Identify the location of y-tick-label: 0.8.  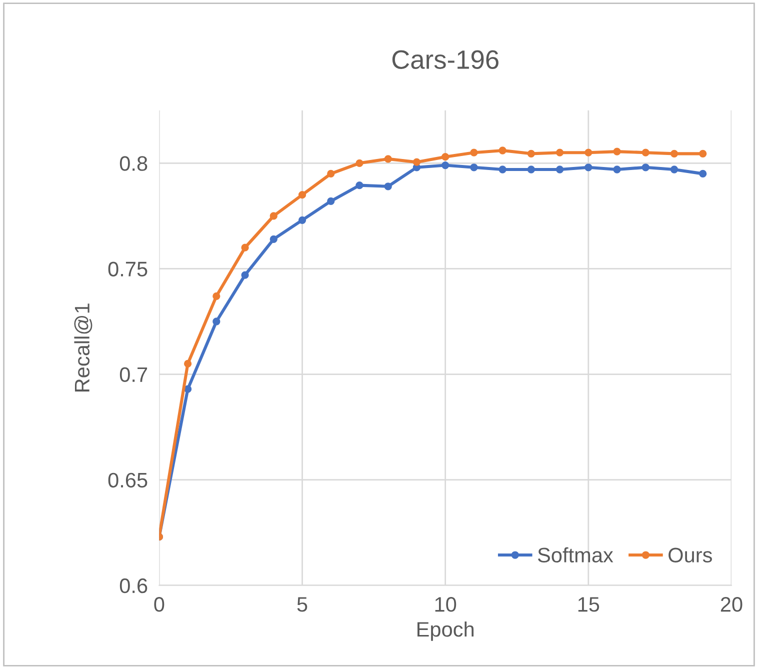
(134, 163).